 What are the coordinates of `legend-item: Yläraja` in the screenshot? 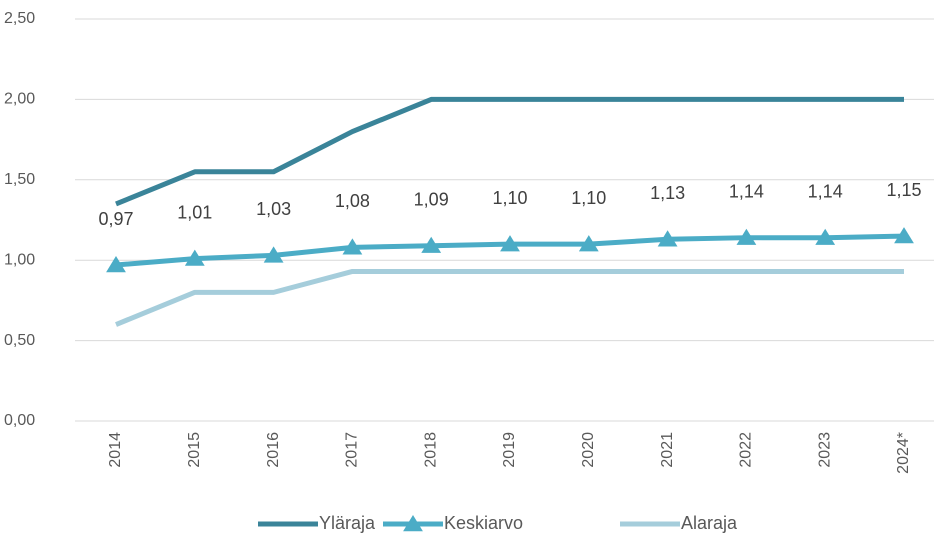 It's located at (317, 523).